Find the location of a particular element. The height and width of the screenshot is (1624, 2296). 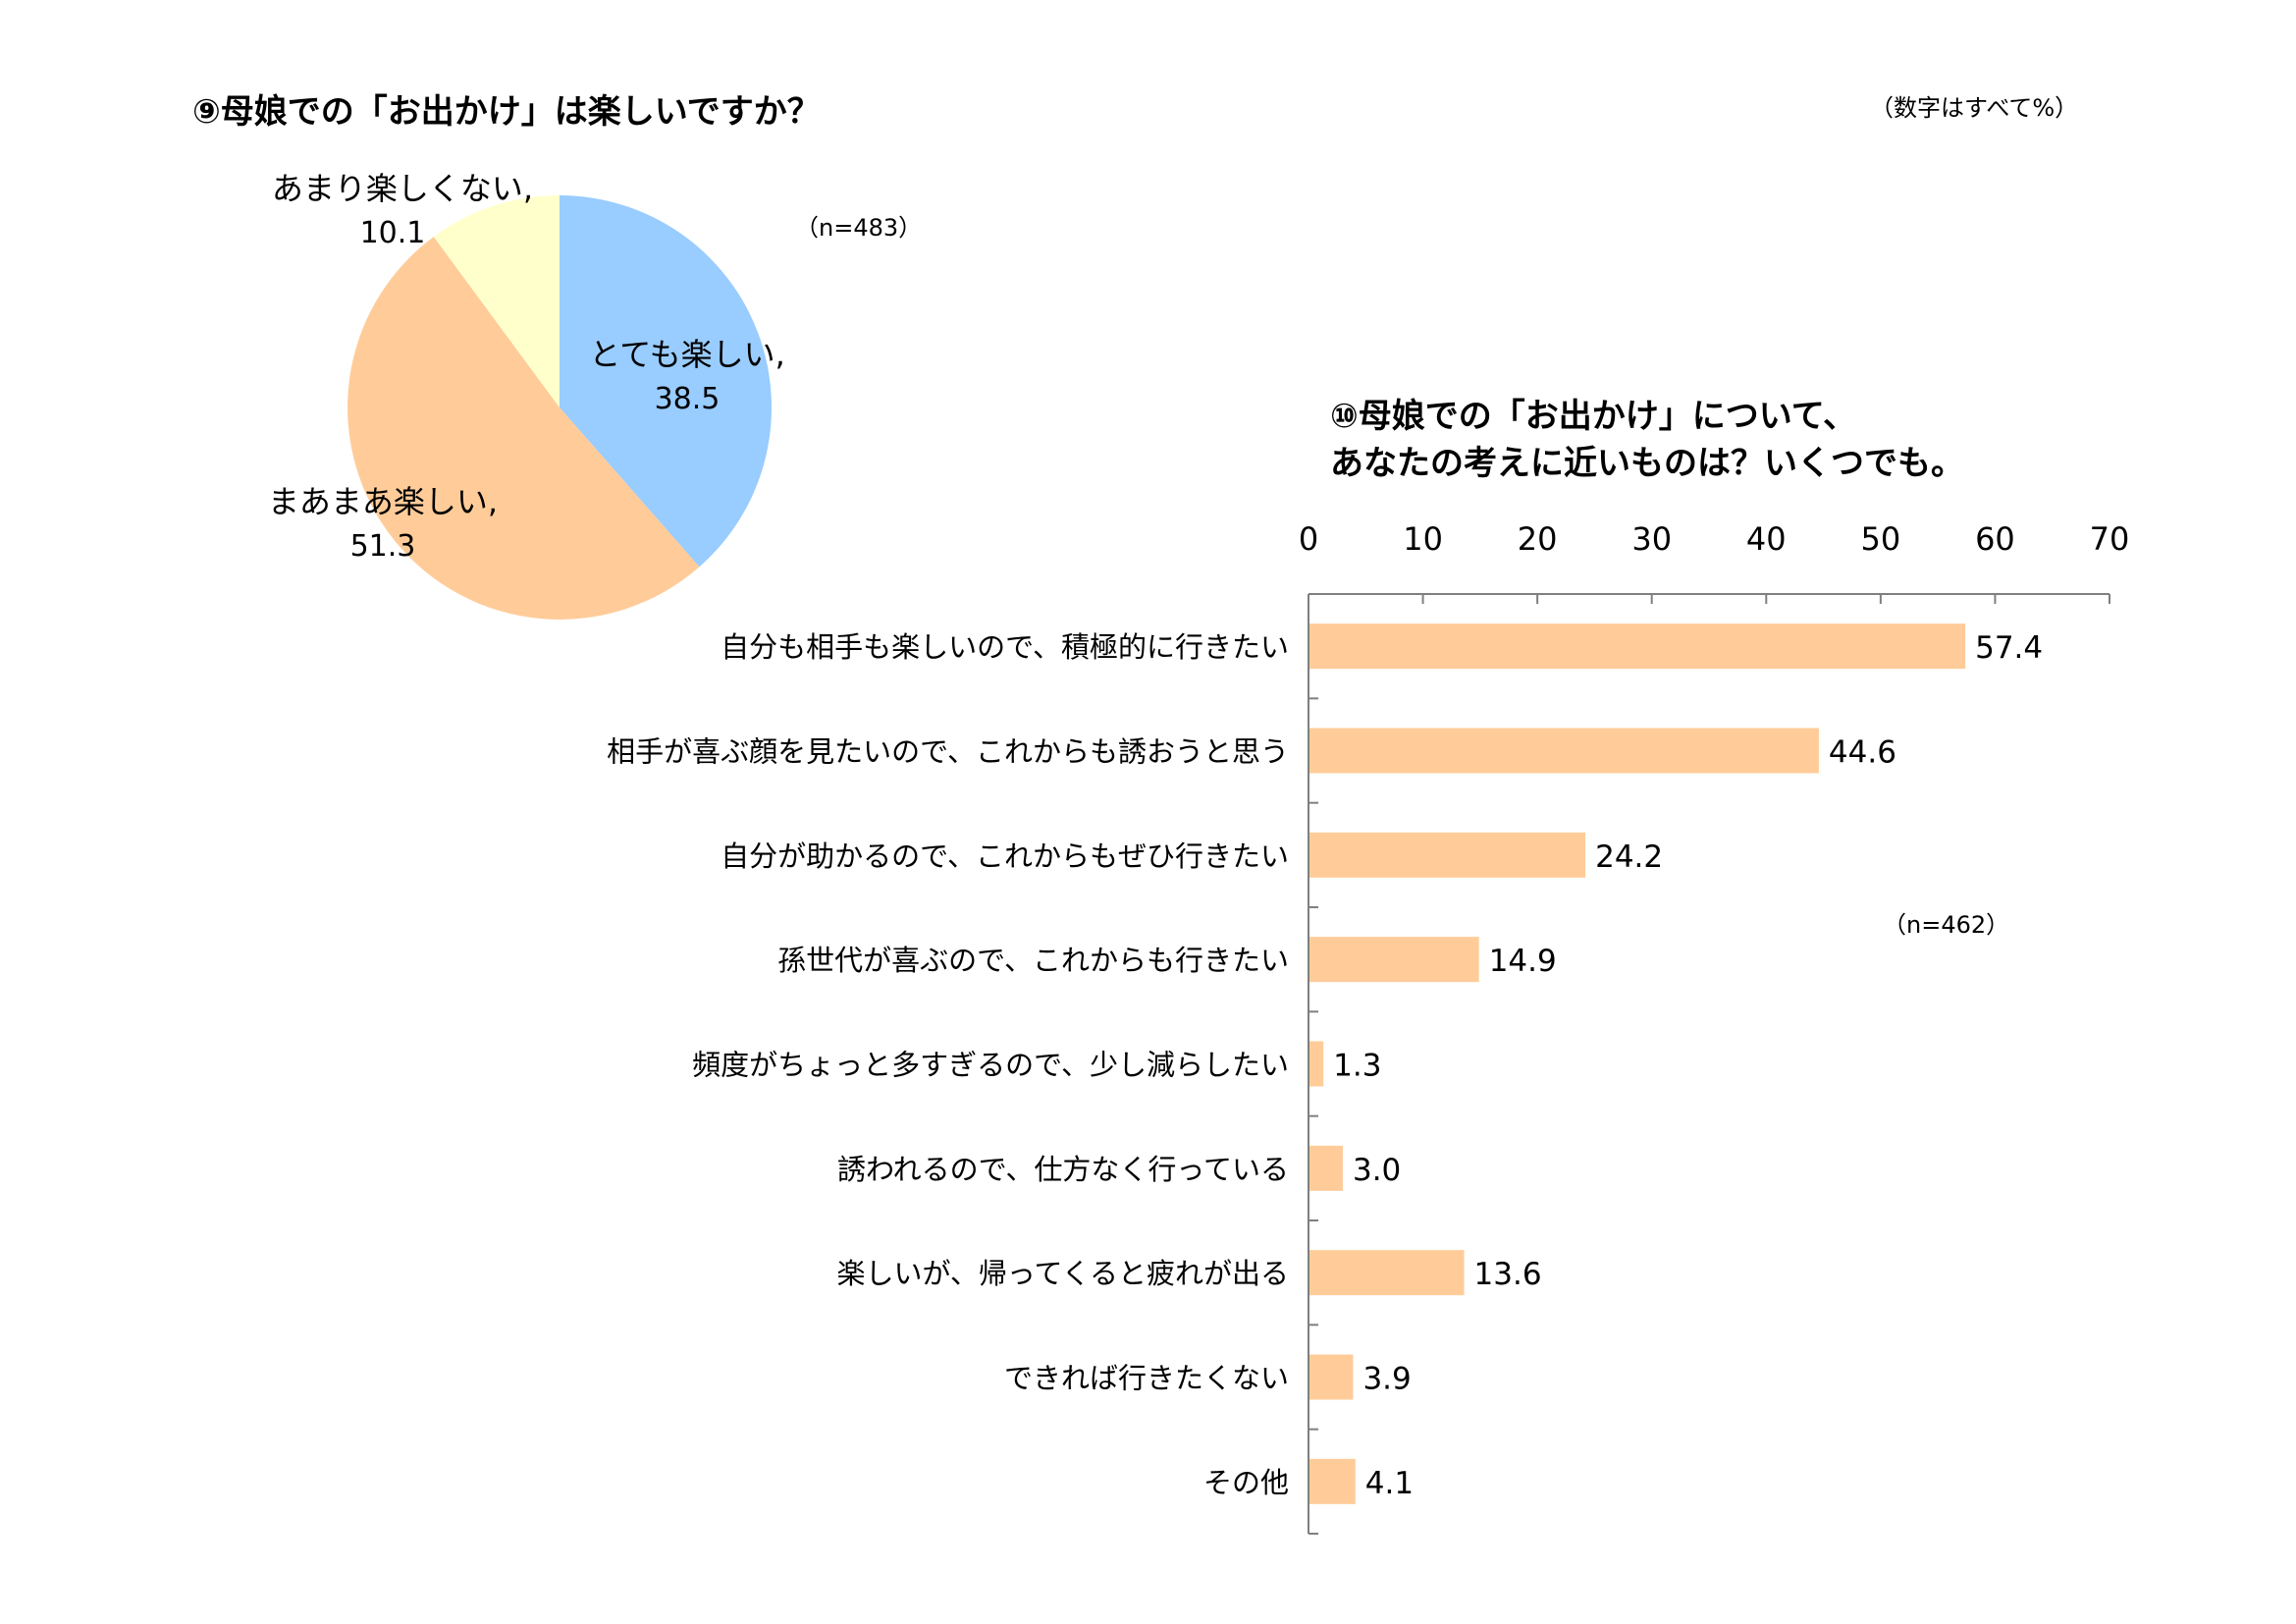

bar-sample-size: （n=462） is located at coordinates (1946, 925).